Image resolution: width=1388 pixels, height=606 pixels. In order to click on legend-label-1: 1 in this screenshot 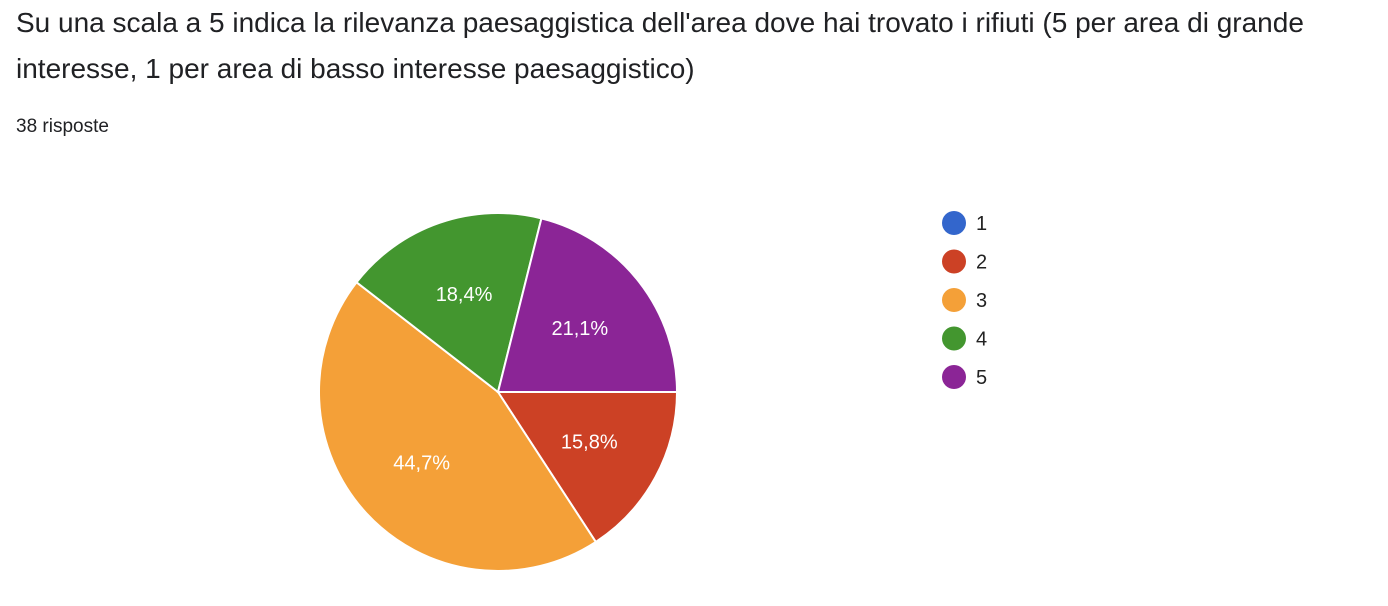, I will do `click(981, 224)`.